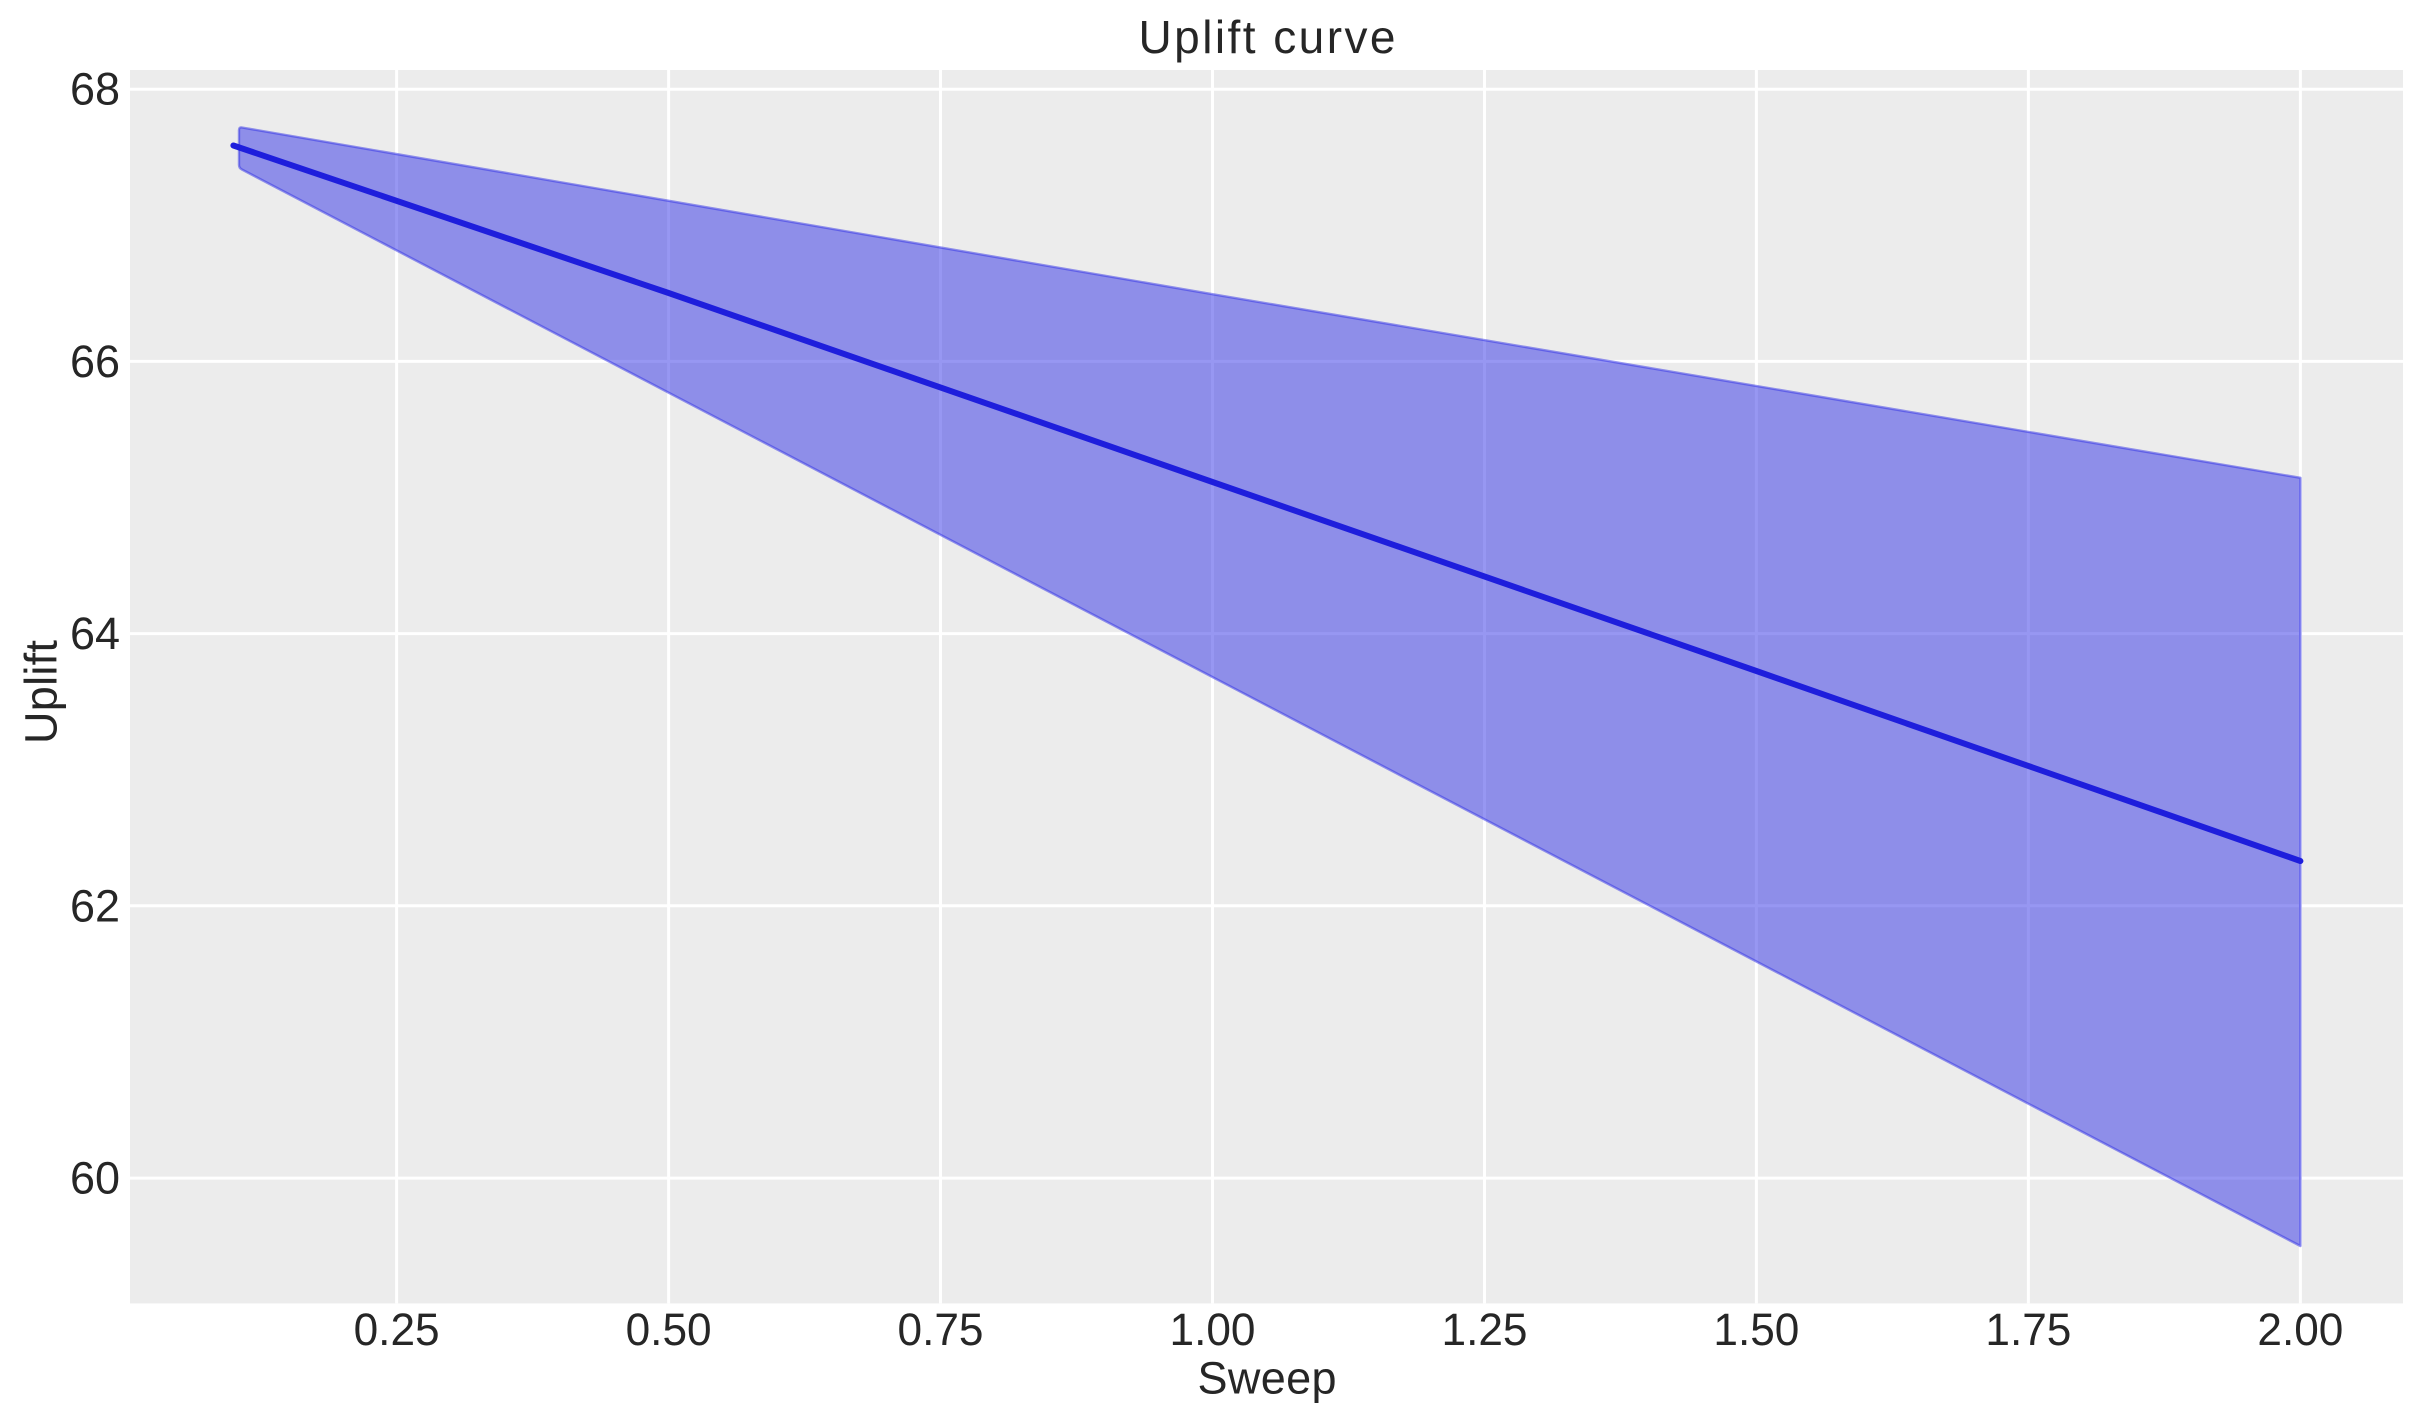 This screenshot has width=2423, height=1423. What do you see at coordinates (2300, 1329) in the screenshot?
I see `svg-text: 2.00` at bounding box center [2300, 1329].